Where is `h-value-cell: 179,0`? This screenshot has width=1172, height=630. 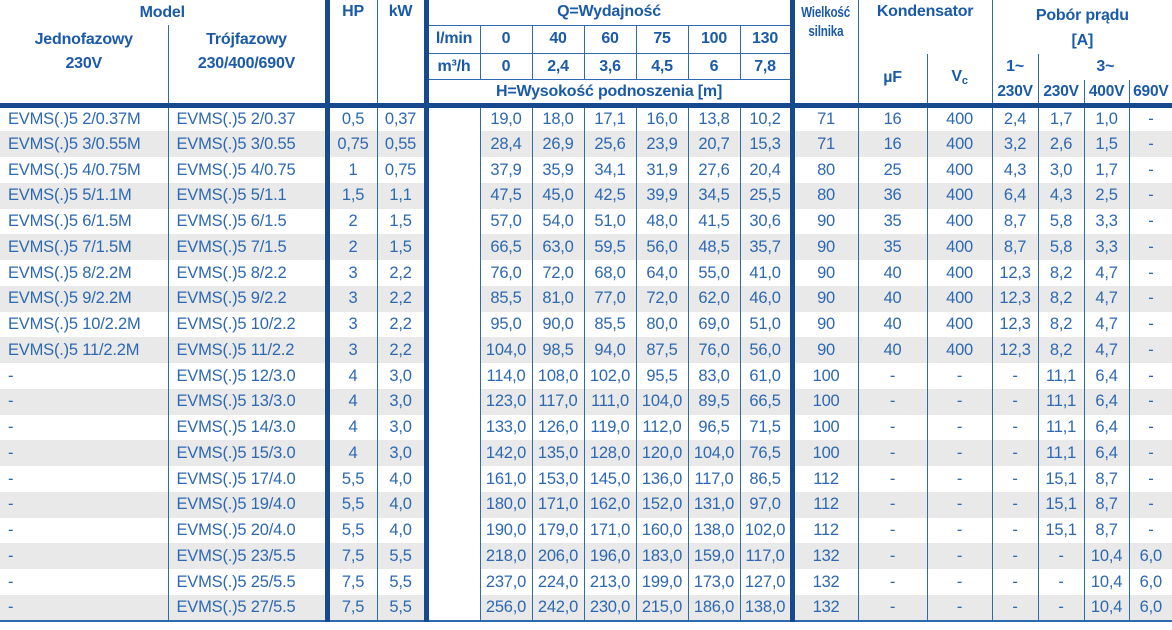 h-value-cell: 179,0 is located at coordinates (558, 530).